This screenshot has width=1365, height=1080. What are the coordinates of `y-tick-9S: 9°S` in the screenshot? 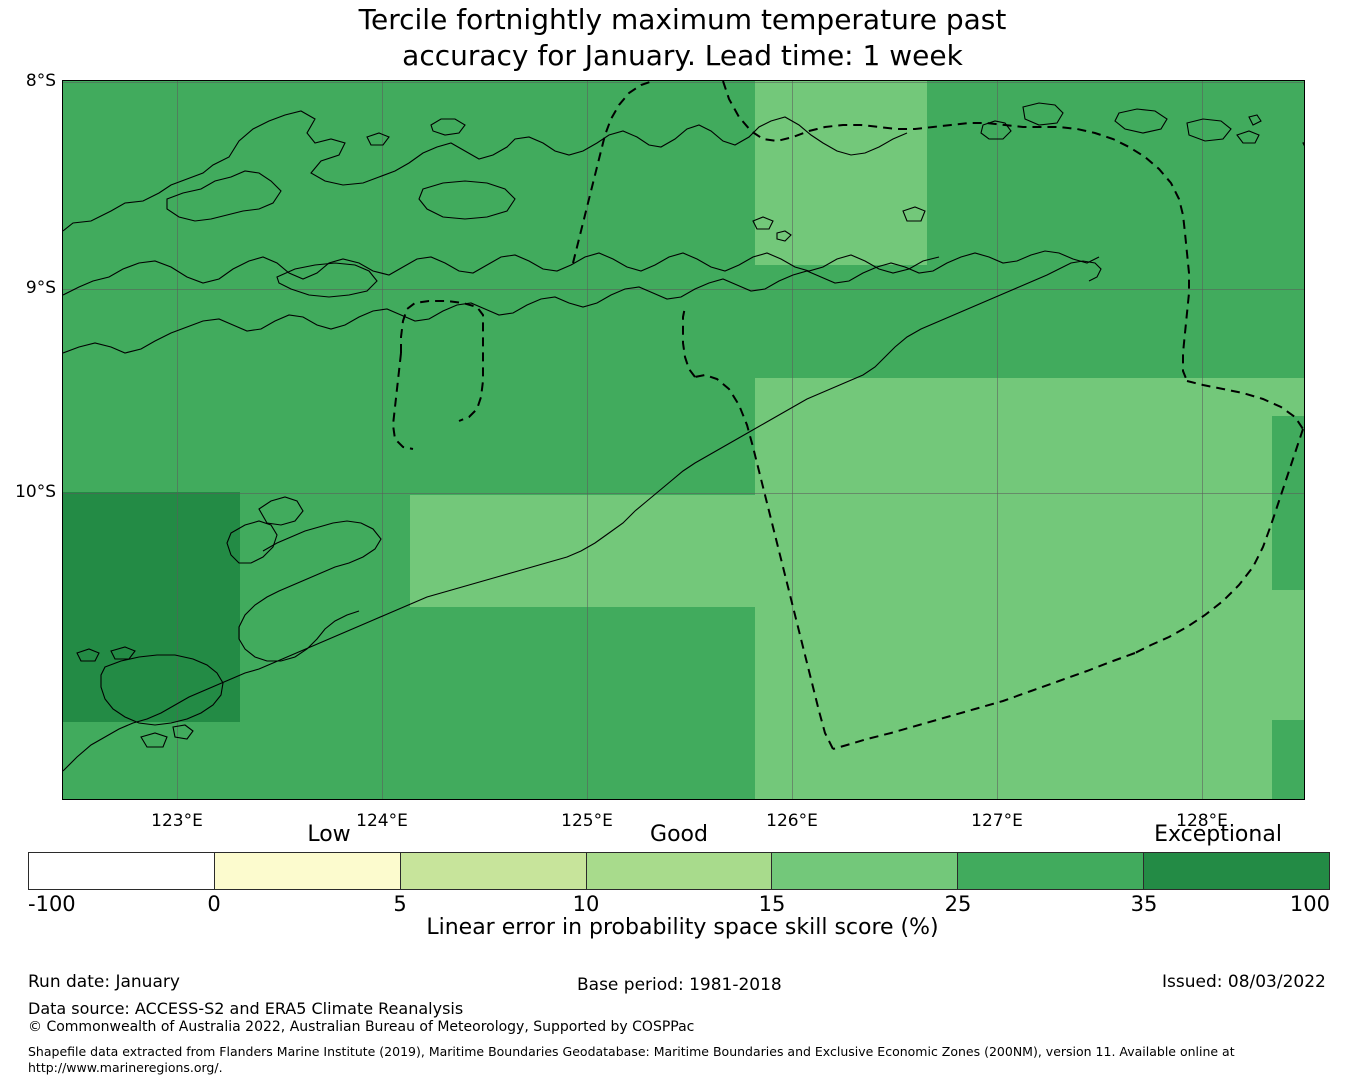 It's located at (40, 288).